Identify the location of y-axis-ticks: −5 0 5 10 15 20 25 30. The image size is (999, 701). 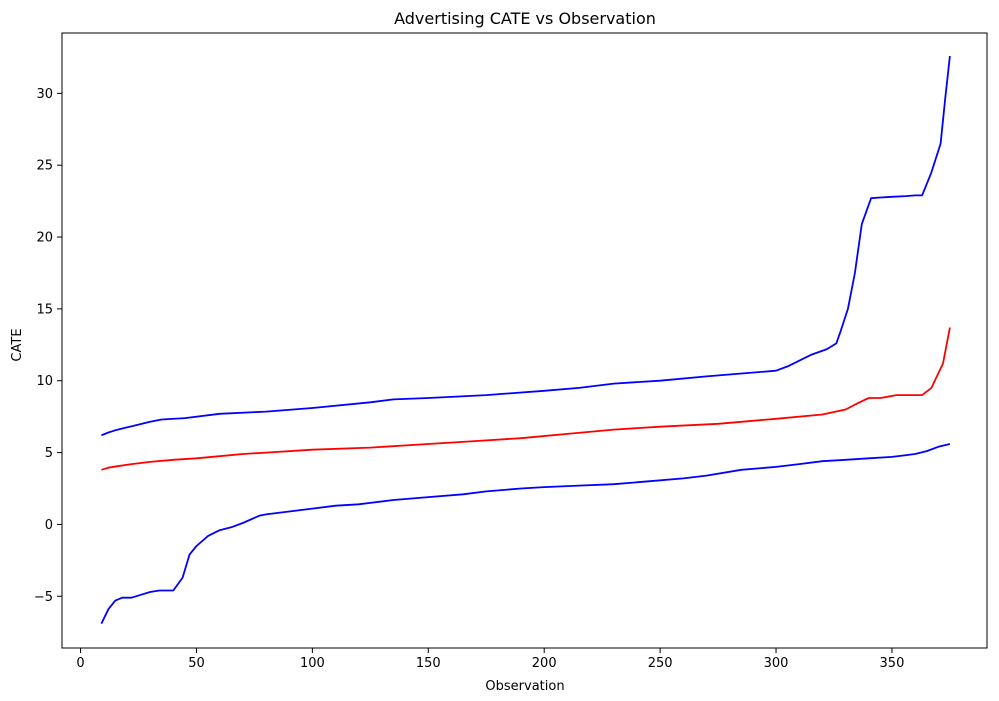
(48, 346).